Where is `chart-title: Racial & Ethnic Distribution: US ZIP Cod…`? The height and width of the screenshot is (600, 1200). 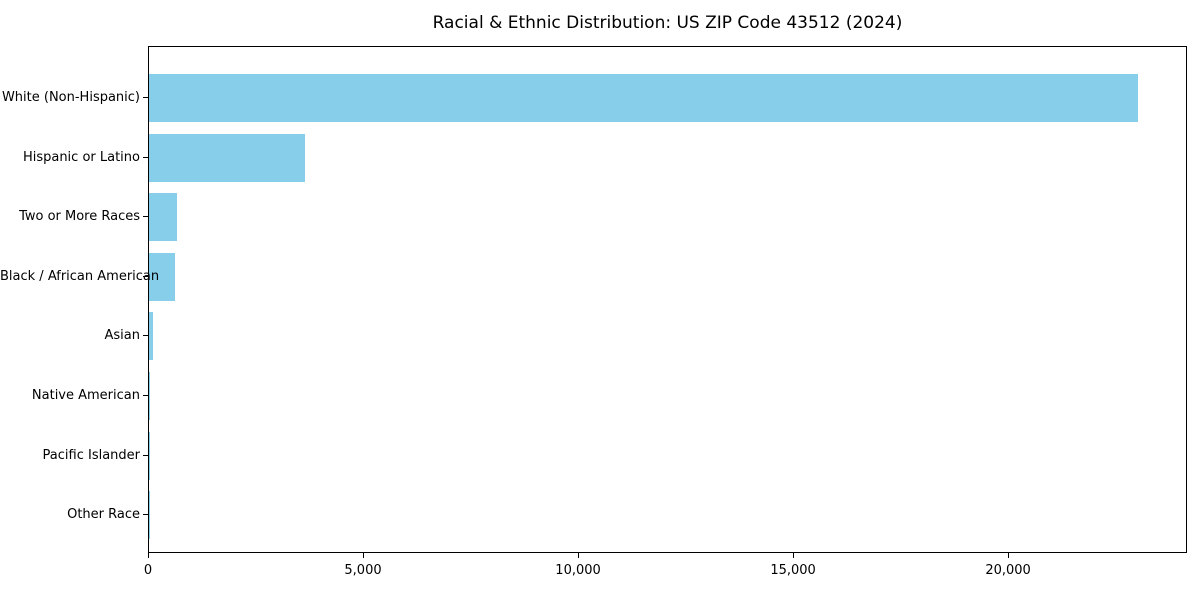 chart-title: Racial & Ethnic Distribution: US ZIP Cod… is located at coordinates (667, 23).